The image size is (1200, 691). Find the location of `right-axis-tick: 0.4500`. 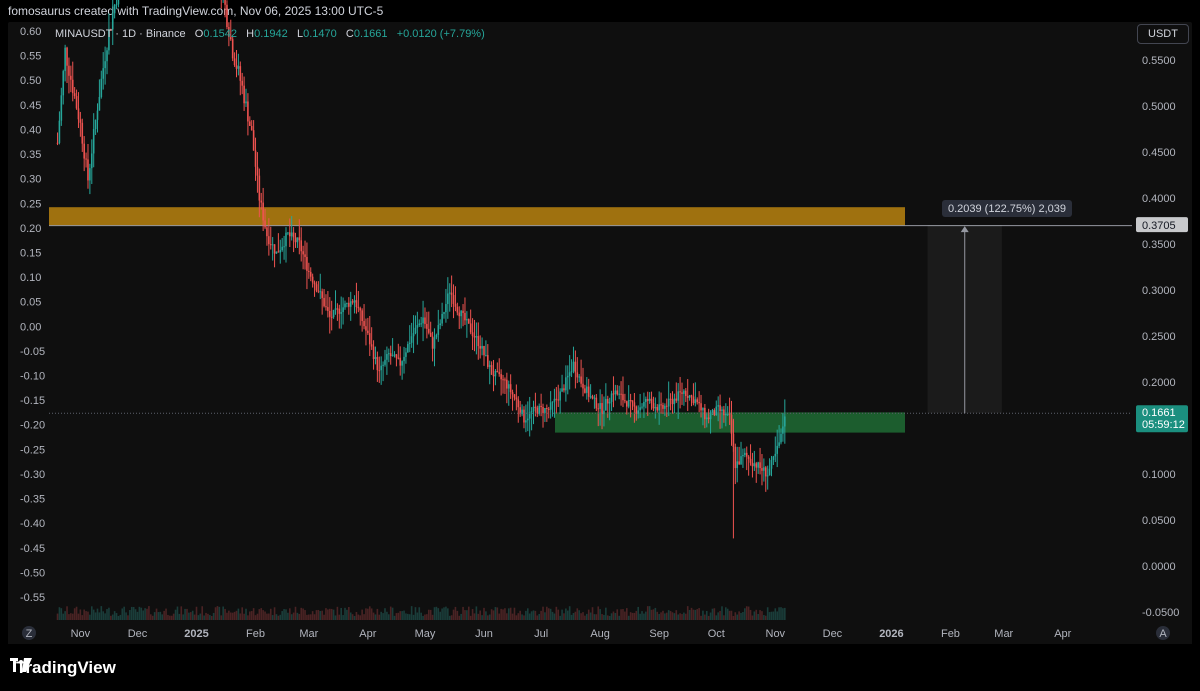

right-axis-tick: 0.4500 is located at coordinates (1159, 153).